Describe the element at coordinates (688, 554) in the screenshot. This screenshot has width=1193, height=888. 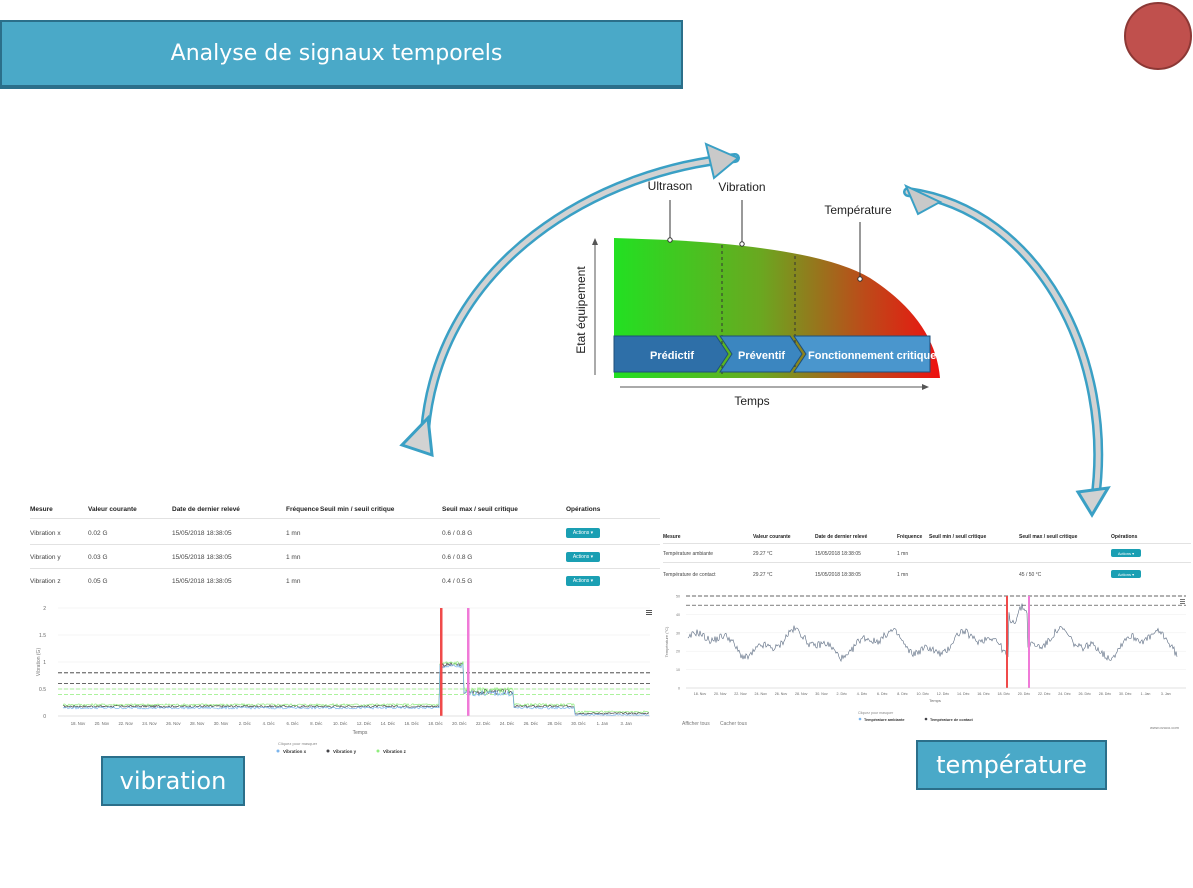
I see `row-mesure: Température ambiante` at that location.